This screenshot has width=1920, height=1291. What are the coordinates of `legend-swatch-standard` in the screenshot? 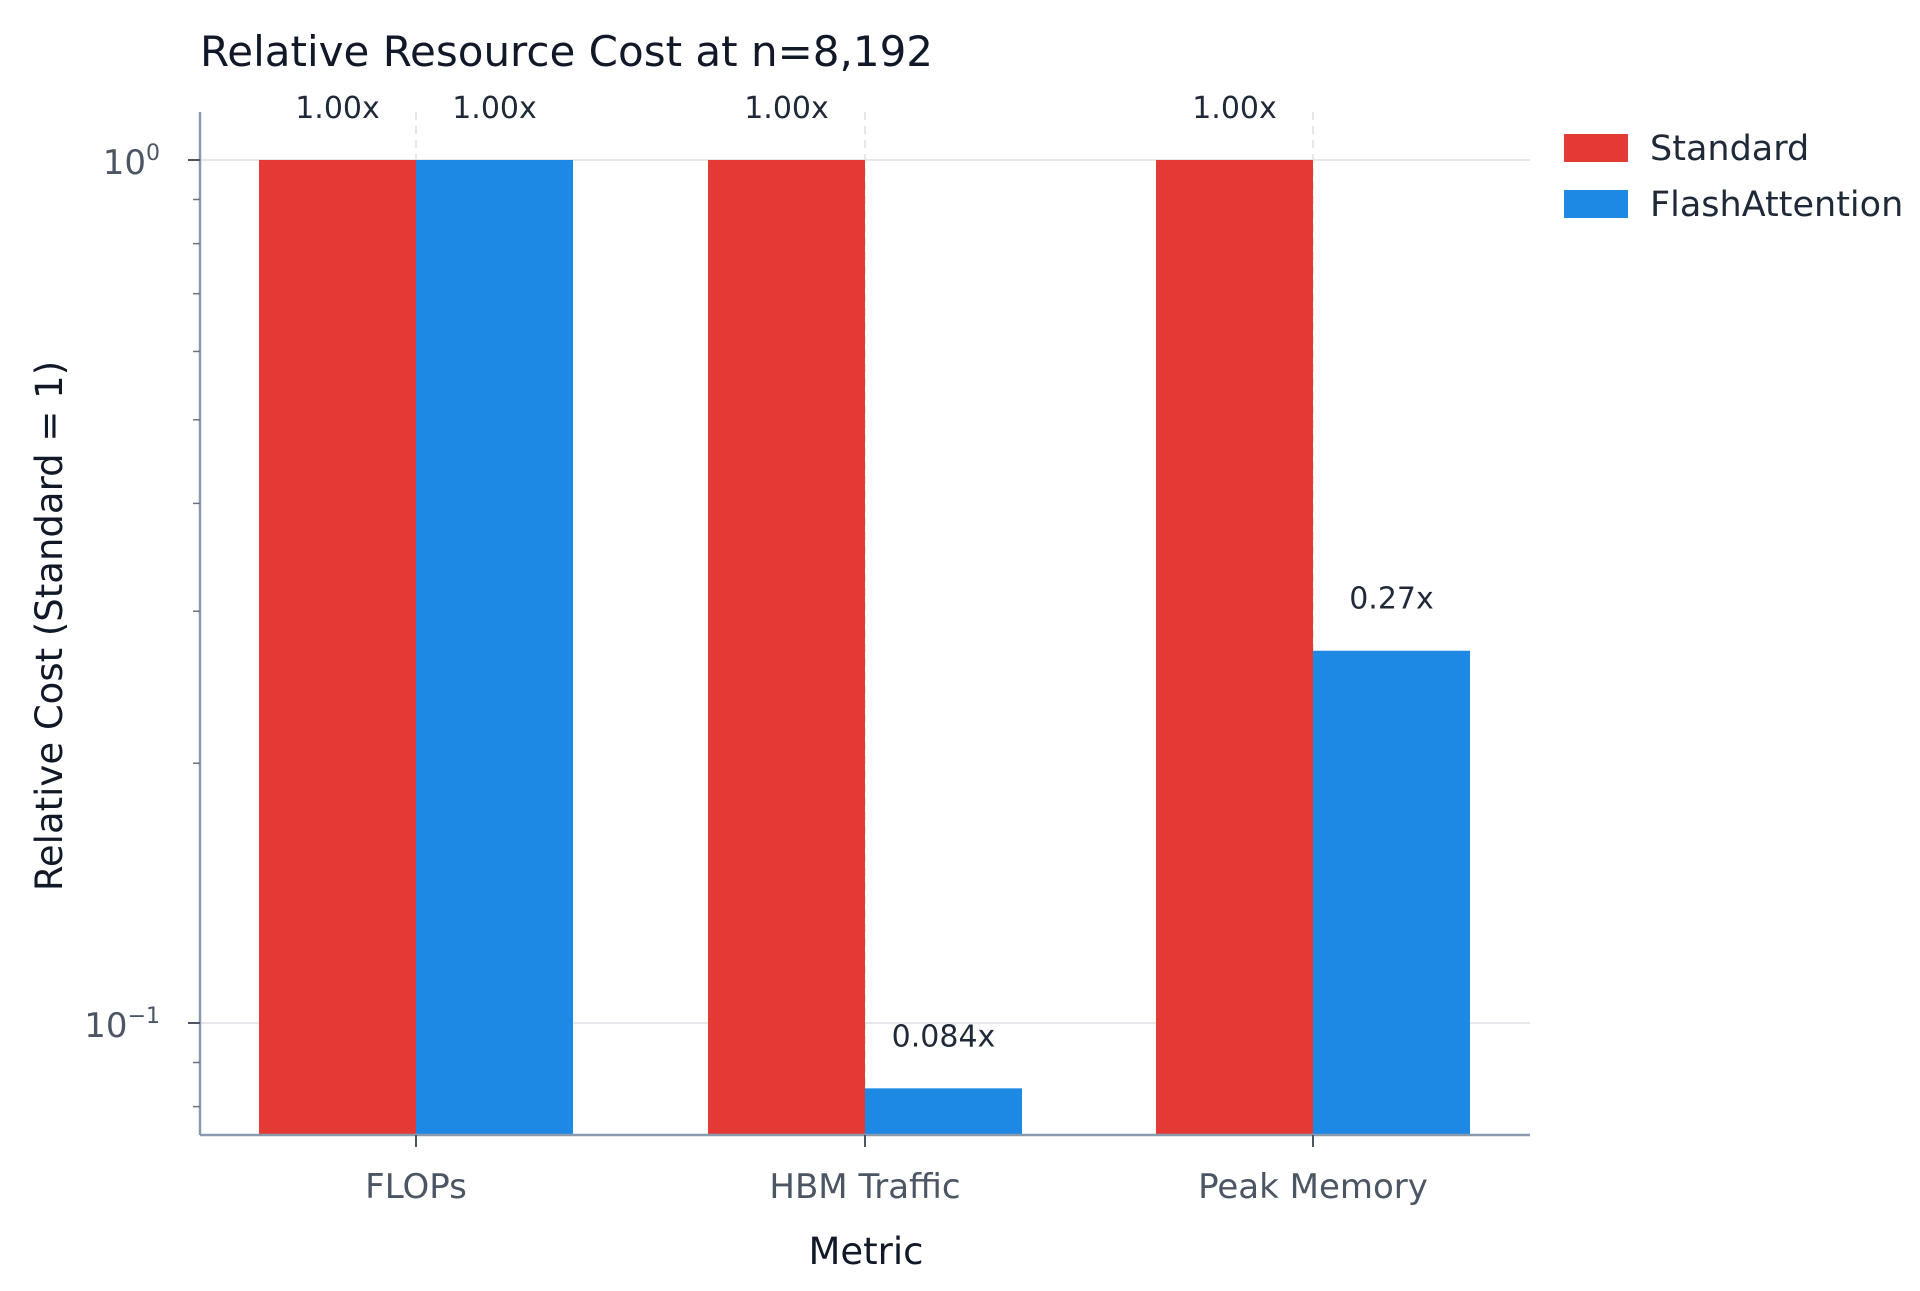 It's located at (1596, 148).